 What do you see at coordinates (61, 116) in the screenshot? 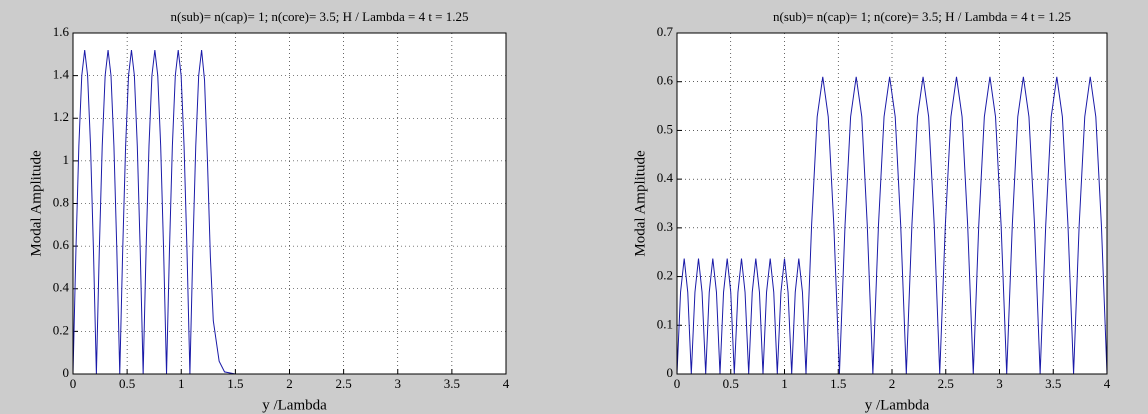
I see `y-tick-label: 1.2` at bounding box center [61, 116].